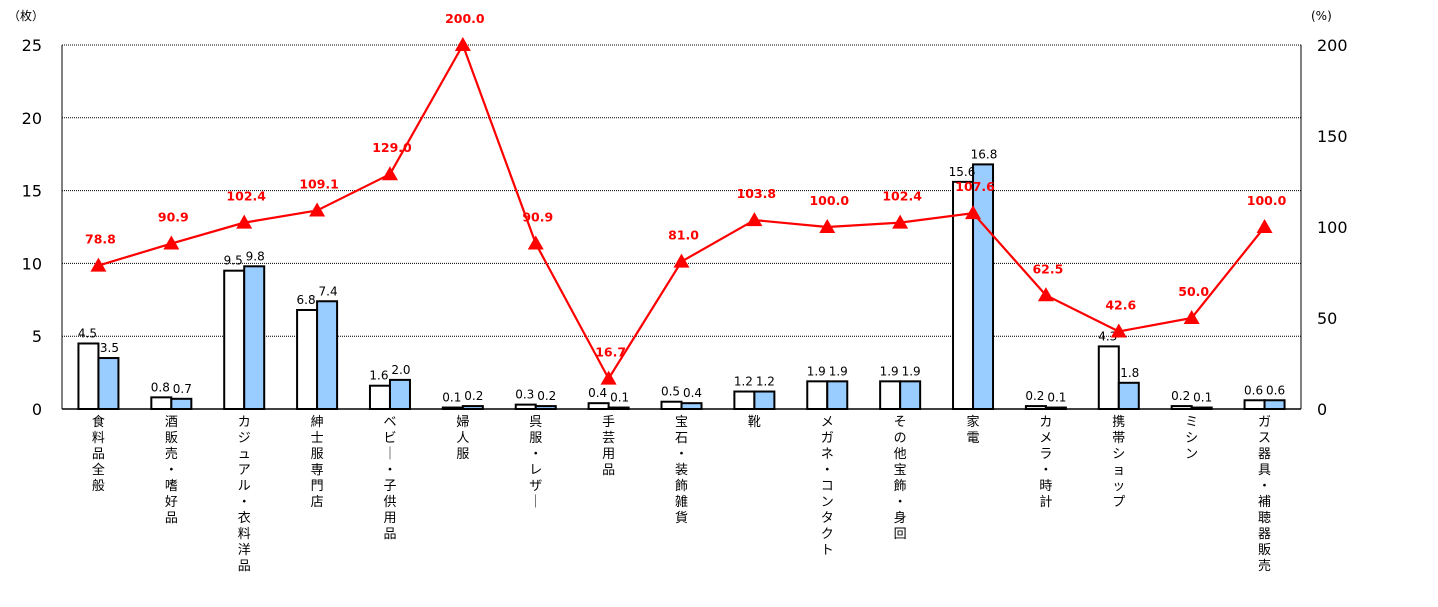  Describe the element at coordinates (1264, 470) in the screenshot. I see `category-label-glyph: 具` at that location.